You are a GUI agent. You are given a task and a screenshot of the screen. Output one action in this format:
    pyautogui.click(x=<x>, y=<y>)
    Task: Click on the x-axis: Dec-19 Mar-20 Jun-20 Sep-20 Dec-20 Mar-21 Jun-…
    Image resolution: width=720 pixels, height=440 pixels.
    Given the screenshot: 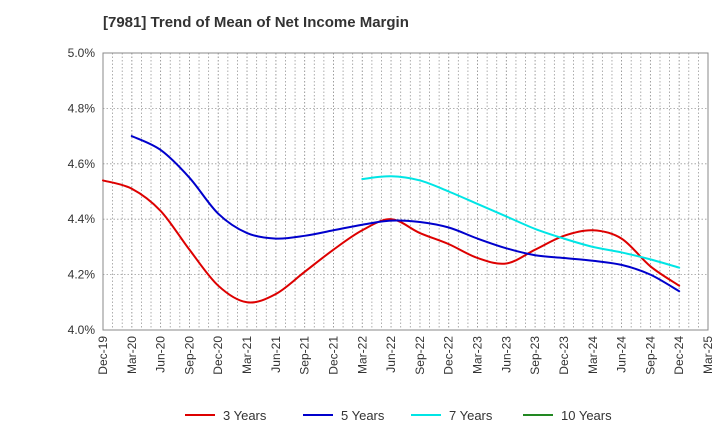 What is the action you would take?
    pyautogui.click(x=405, y=355)
    